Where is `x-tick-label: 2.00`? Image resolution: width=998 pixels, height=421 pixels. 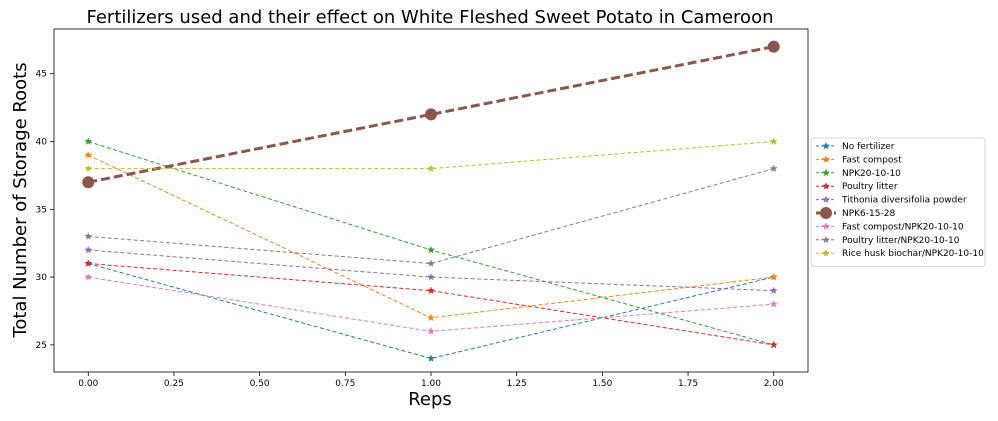 x-tick-label: 2.00 is located at coordinates (774, 384).